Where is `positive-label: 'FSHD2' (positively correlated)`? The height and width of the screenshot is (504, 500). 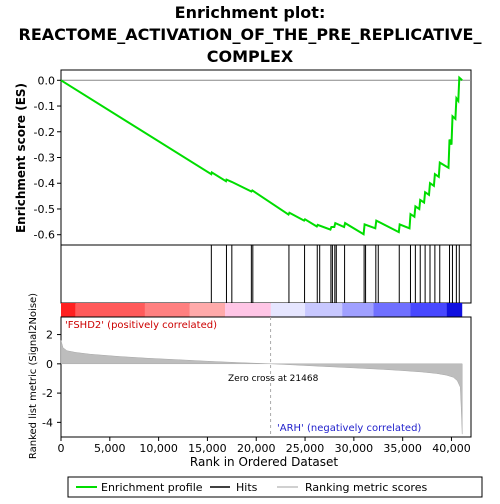
positive-label: 'FSHD2' (positively correlated) is located at coordinates (141, 325).